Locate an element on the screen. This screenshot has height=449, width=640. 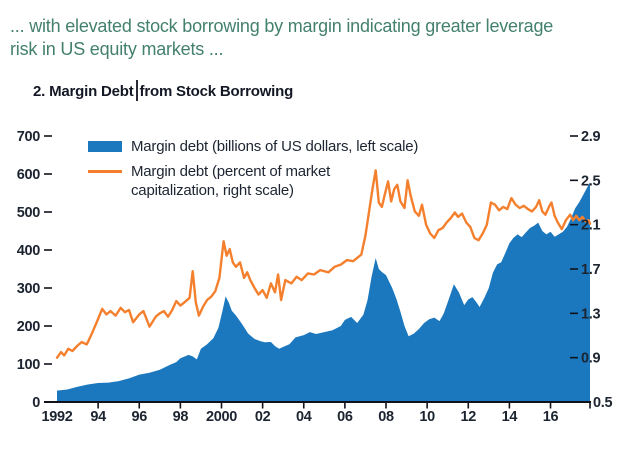
y-left-tick-label: 200 is located at coordinates (29, 327).